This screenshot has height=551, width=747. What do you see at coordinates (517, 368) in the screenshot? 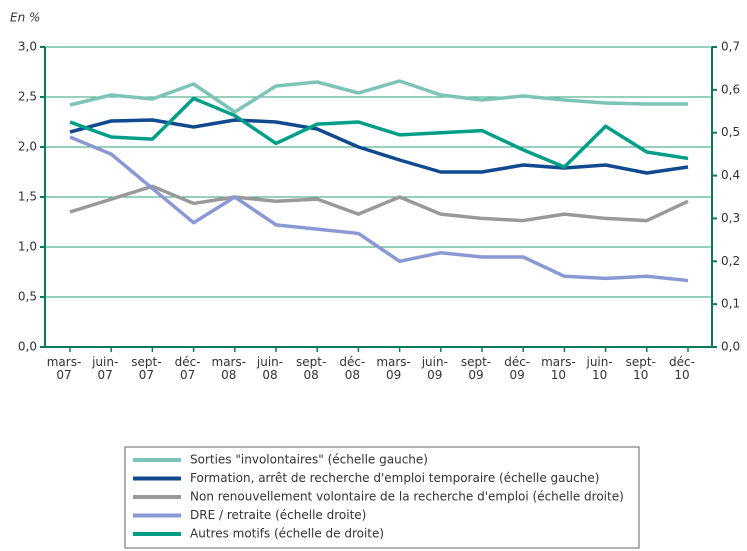
I see `x-tick-label: déc-09` at bounding box center [517, 368].